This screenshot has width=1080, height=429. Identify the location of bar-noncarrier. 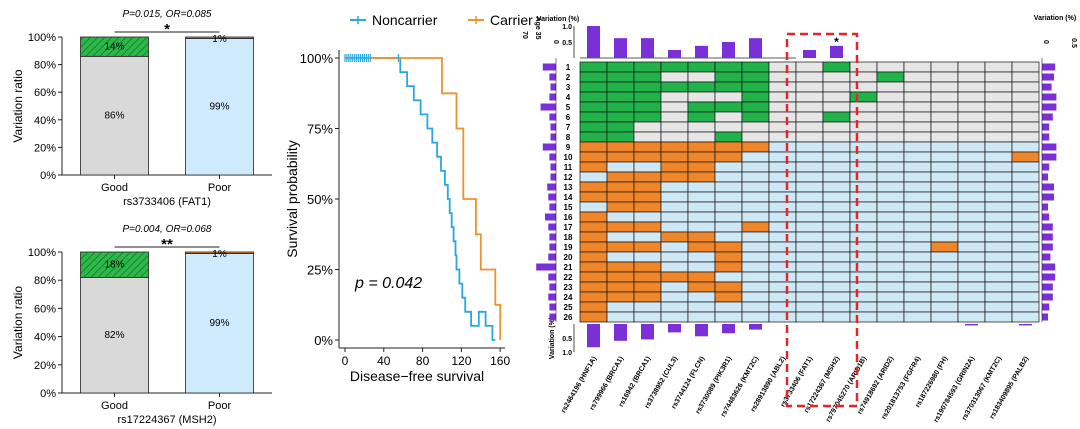
(219, 106).